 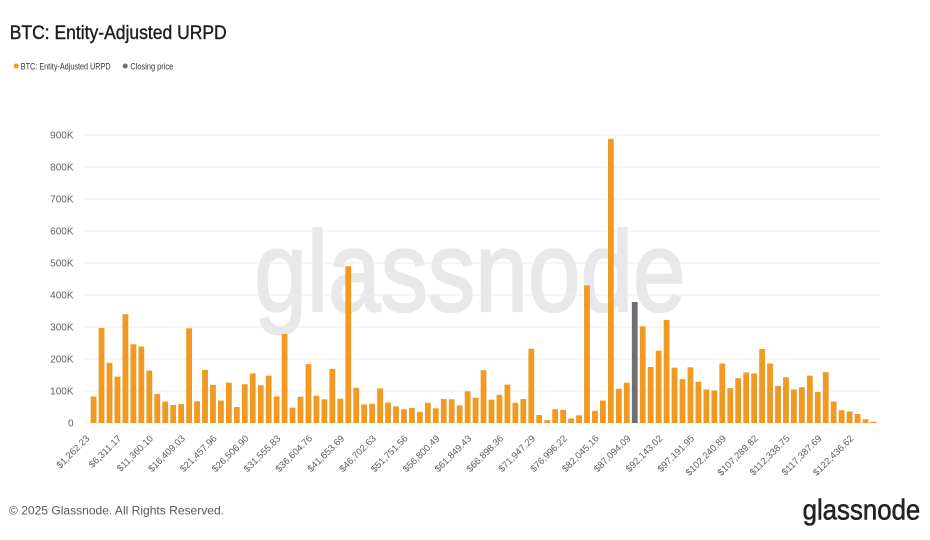 What do you see at coordinates (62, 360) in the screenshot?
I see `svg-text: 200K` at bounding box center [62, 360].